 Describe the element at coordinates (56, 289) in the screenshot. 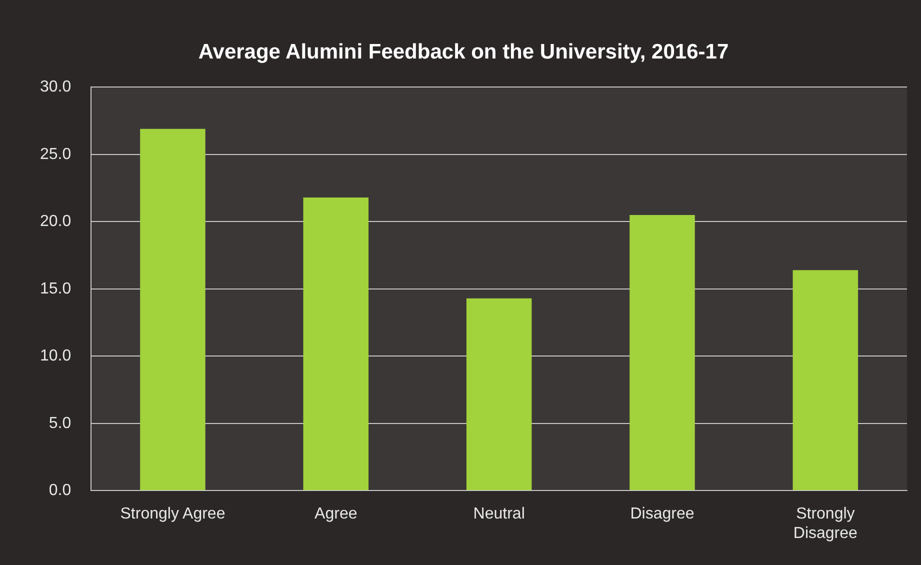

I see `y-tick-label: 15.0` at that location.